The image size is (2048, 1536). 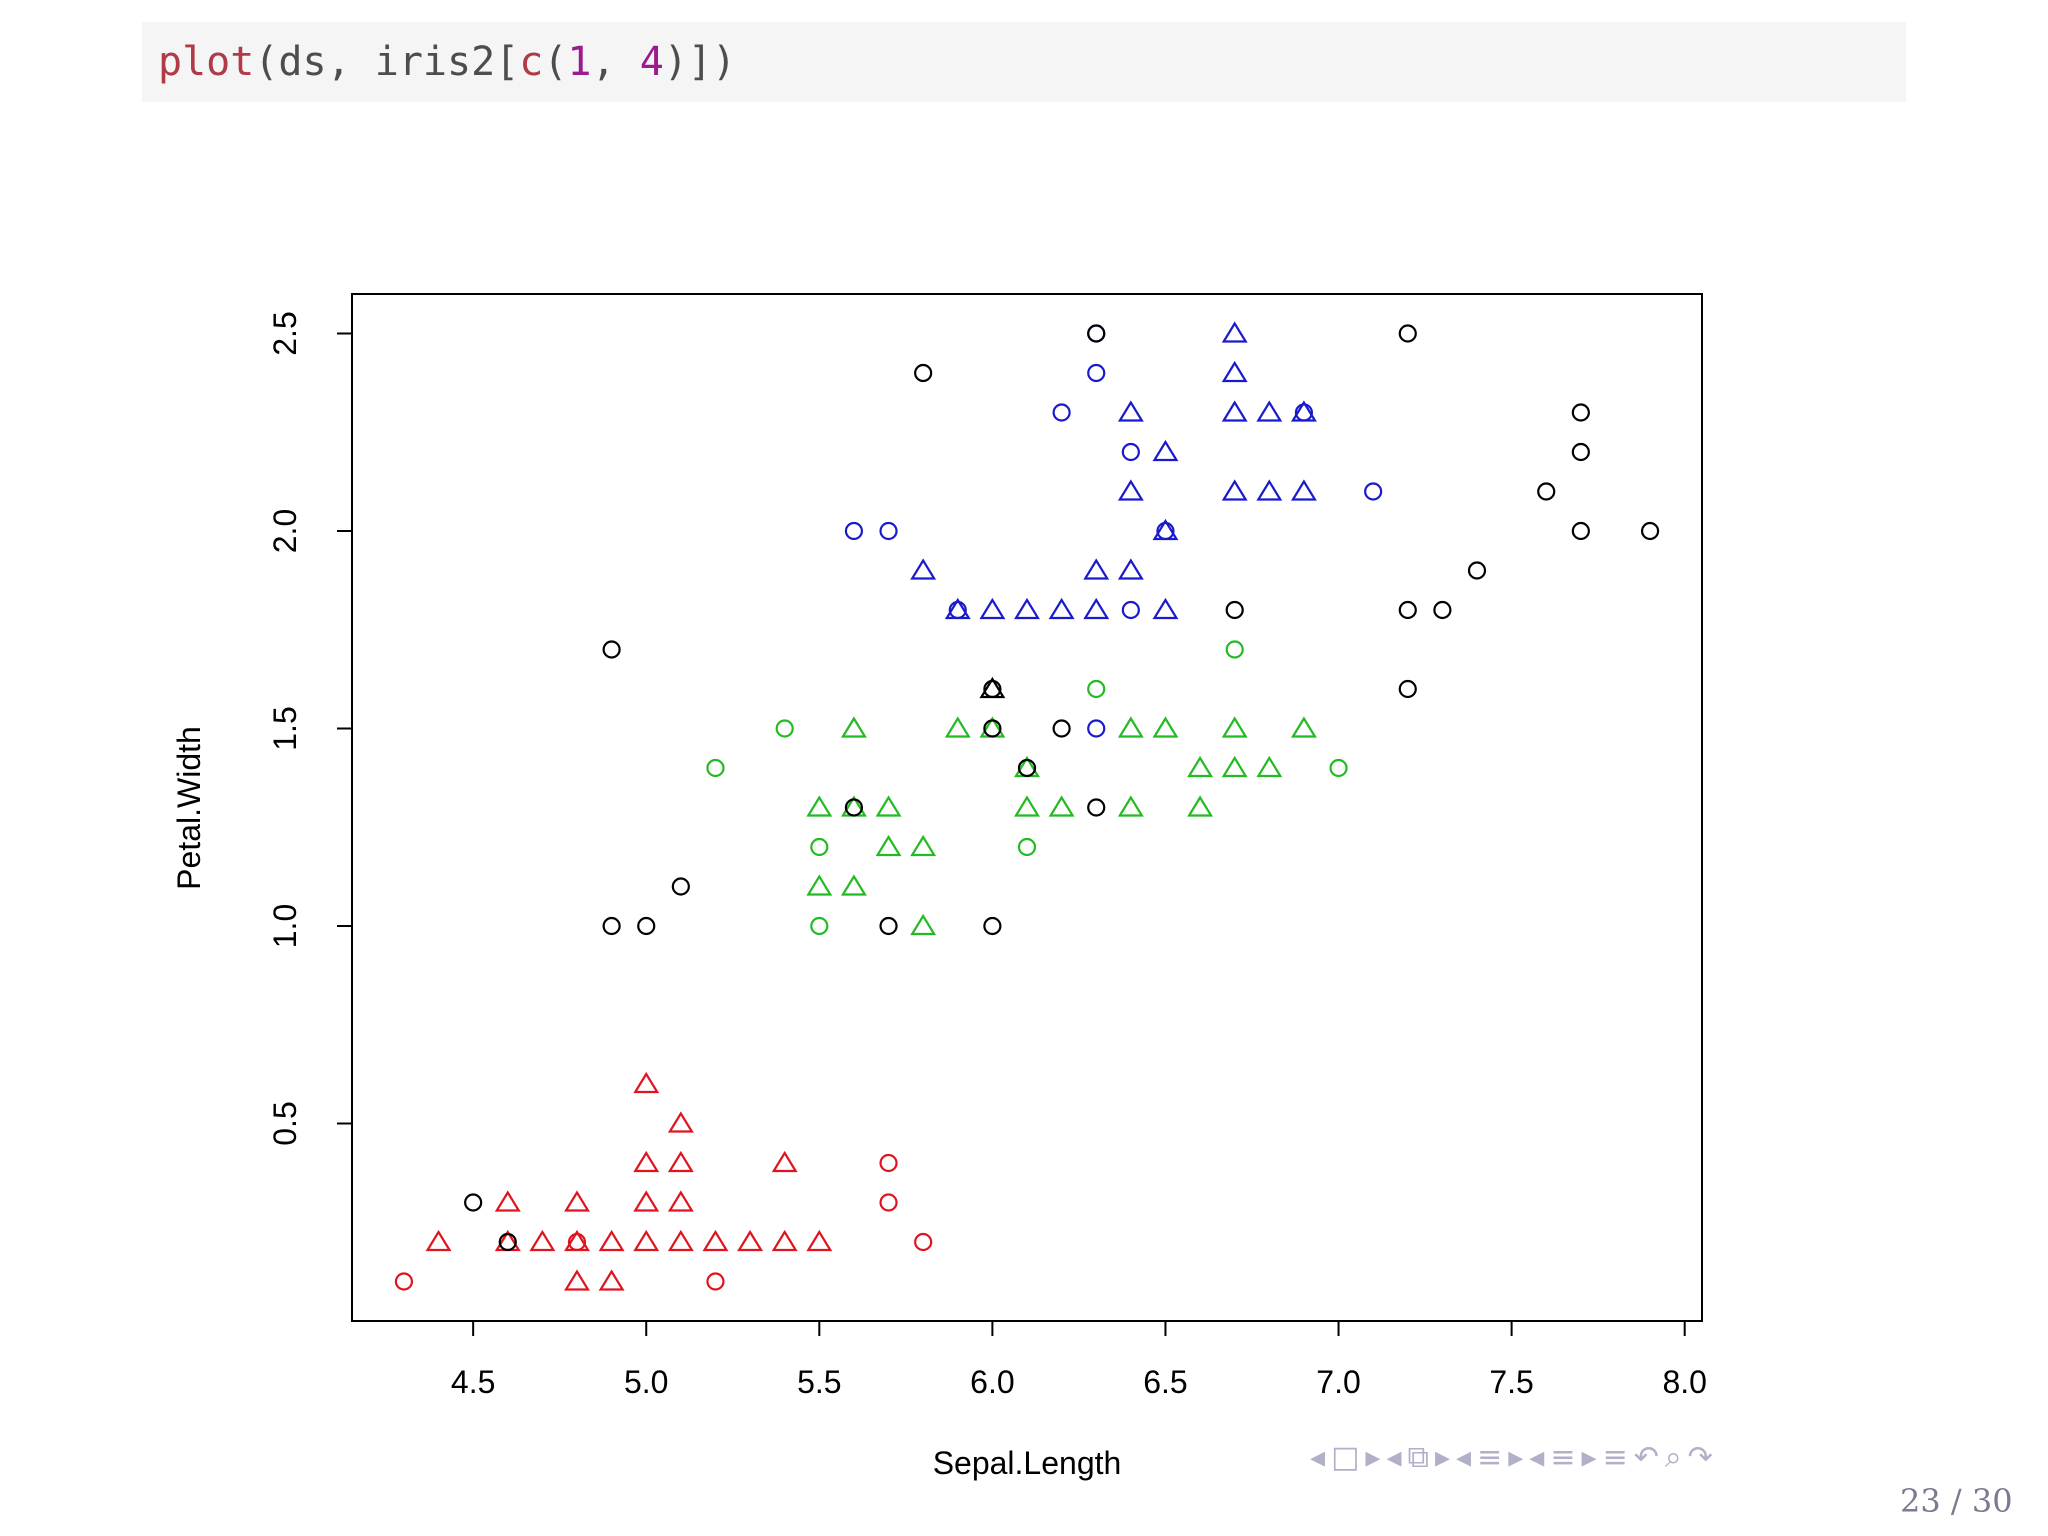 I want to click on x-tick-label: 5.5, so click(x=819, y=1382).